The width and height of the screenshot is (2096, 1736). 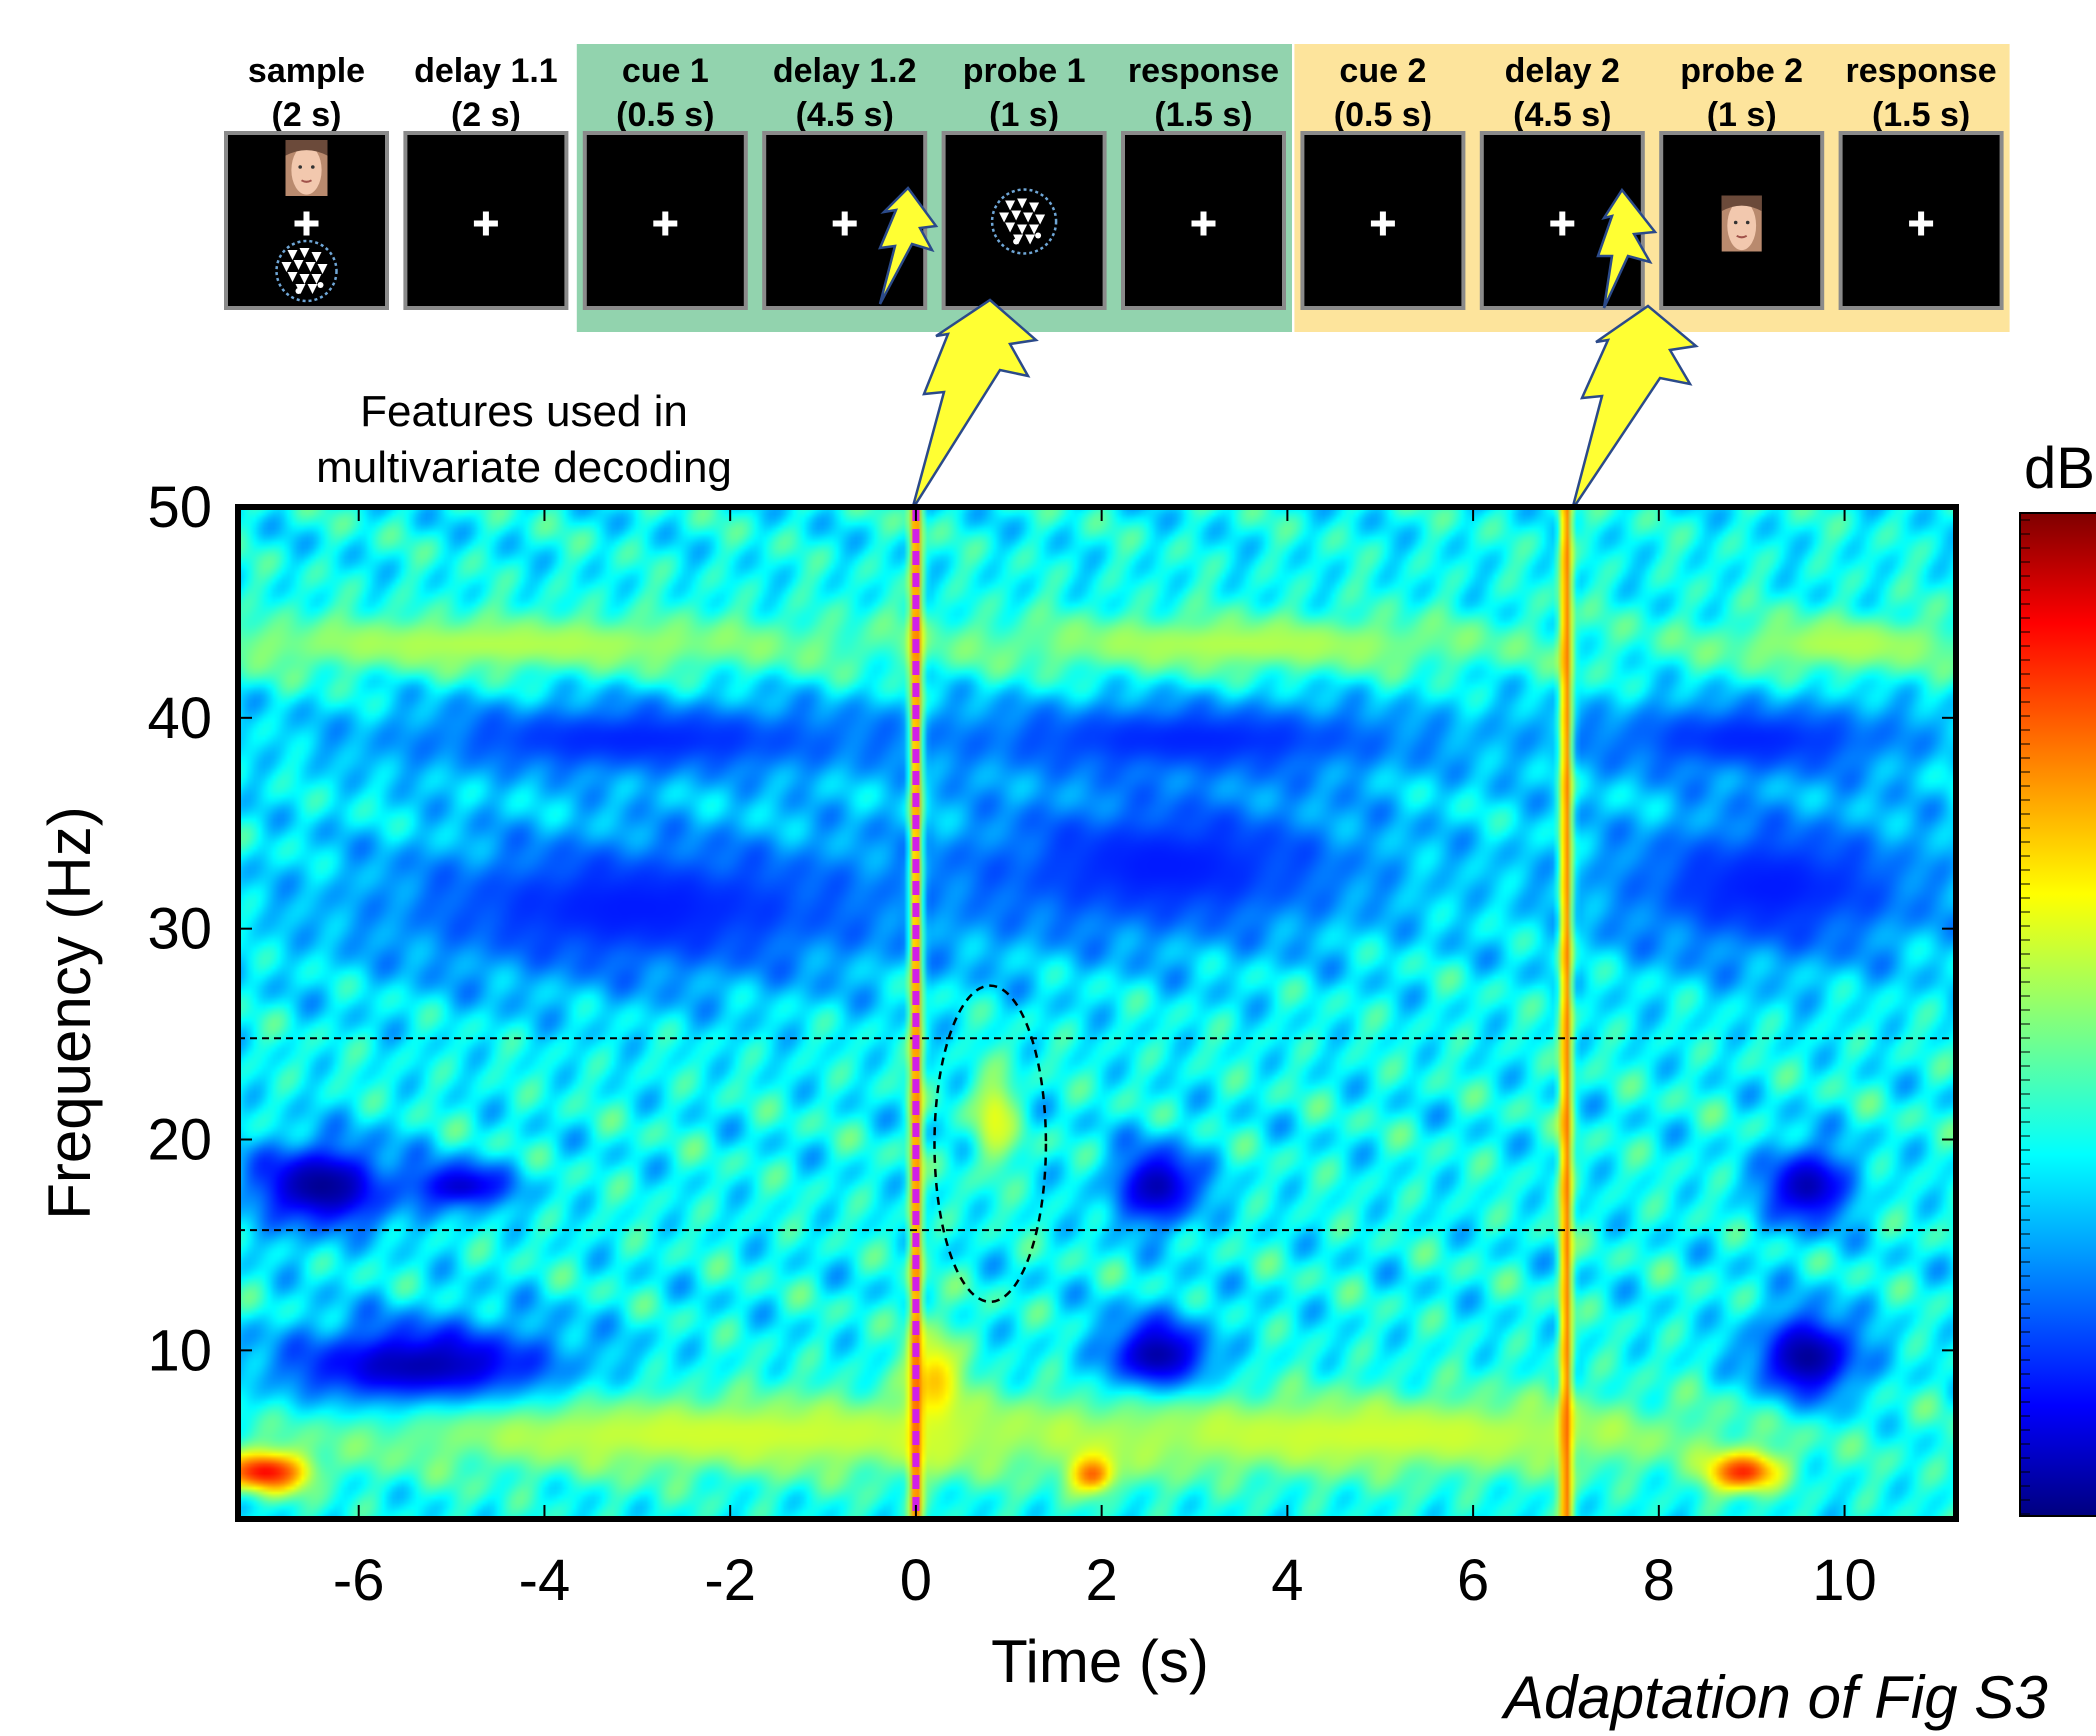 I want to click on phase-6: response (1.5 s), so click(x=1203, y=181).